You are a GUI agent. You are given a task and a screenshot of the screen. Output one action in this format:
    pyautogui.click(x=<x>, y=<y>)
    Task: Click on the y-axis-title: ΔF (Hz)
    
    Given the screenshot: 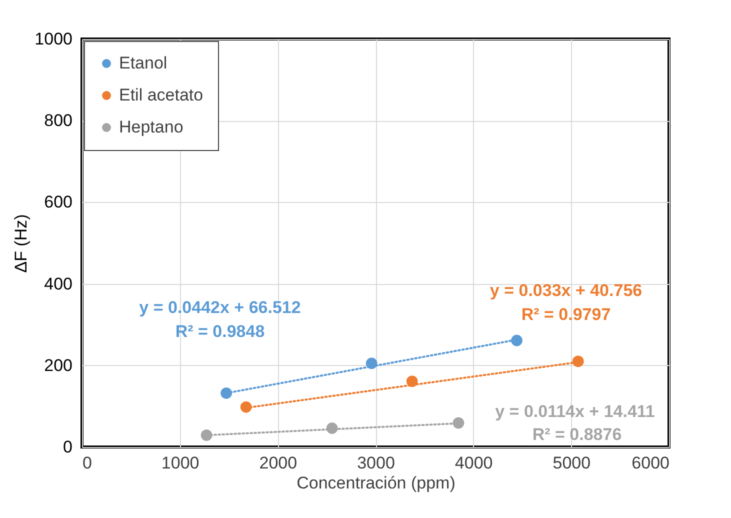 What is the action you would take?
    pyautogui.click(x=21, y=243)
    